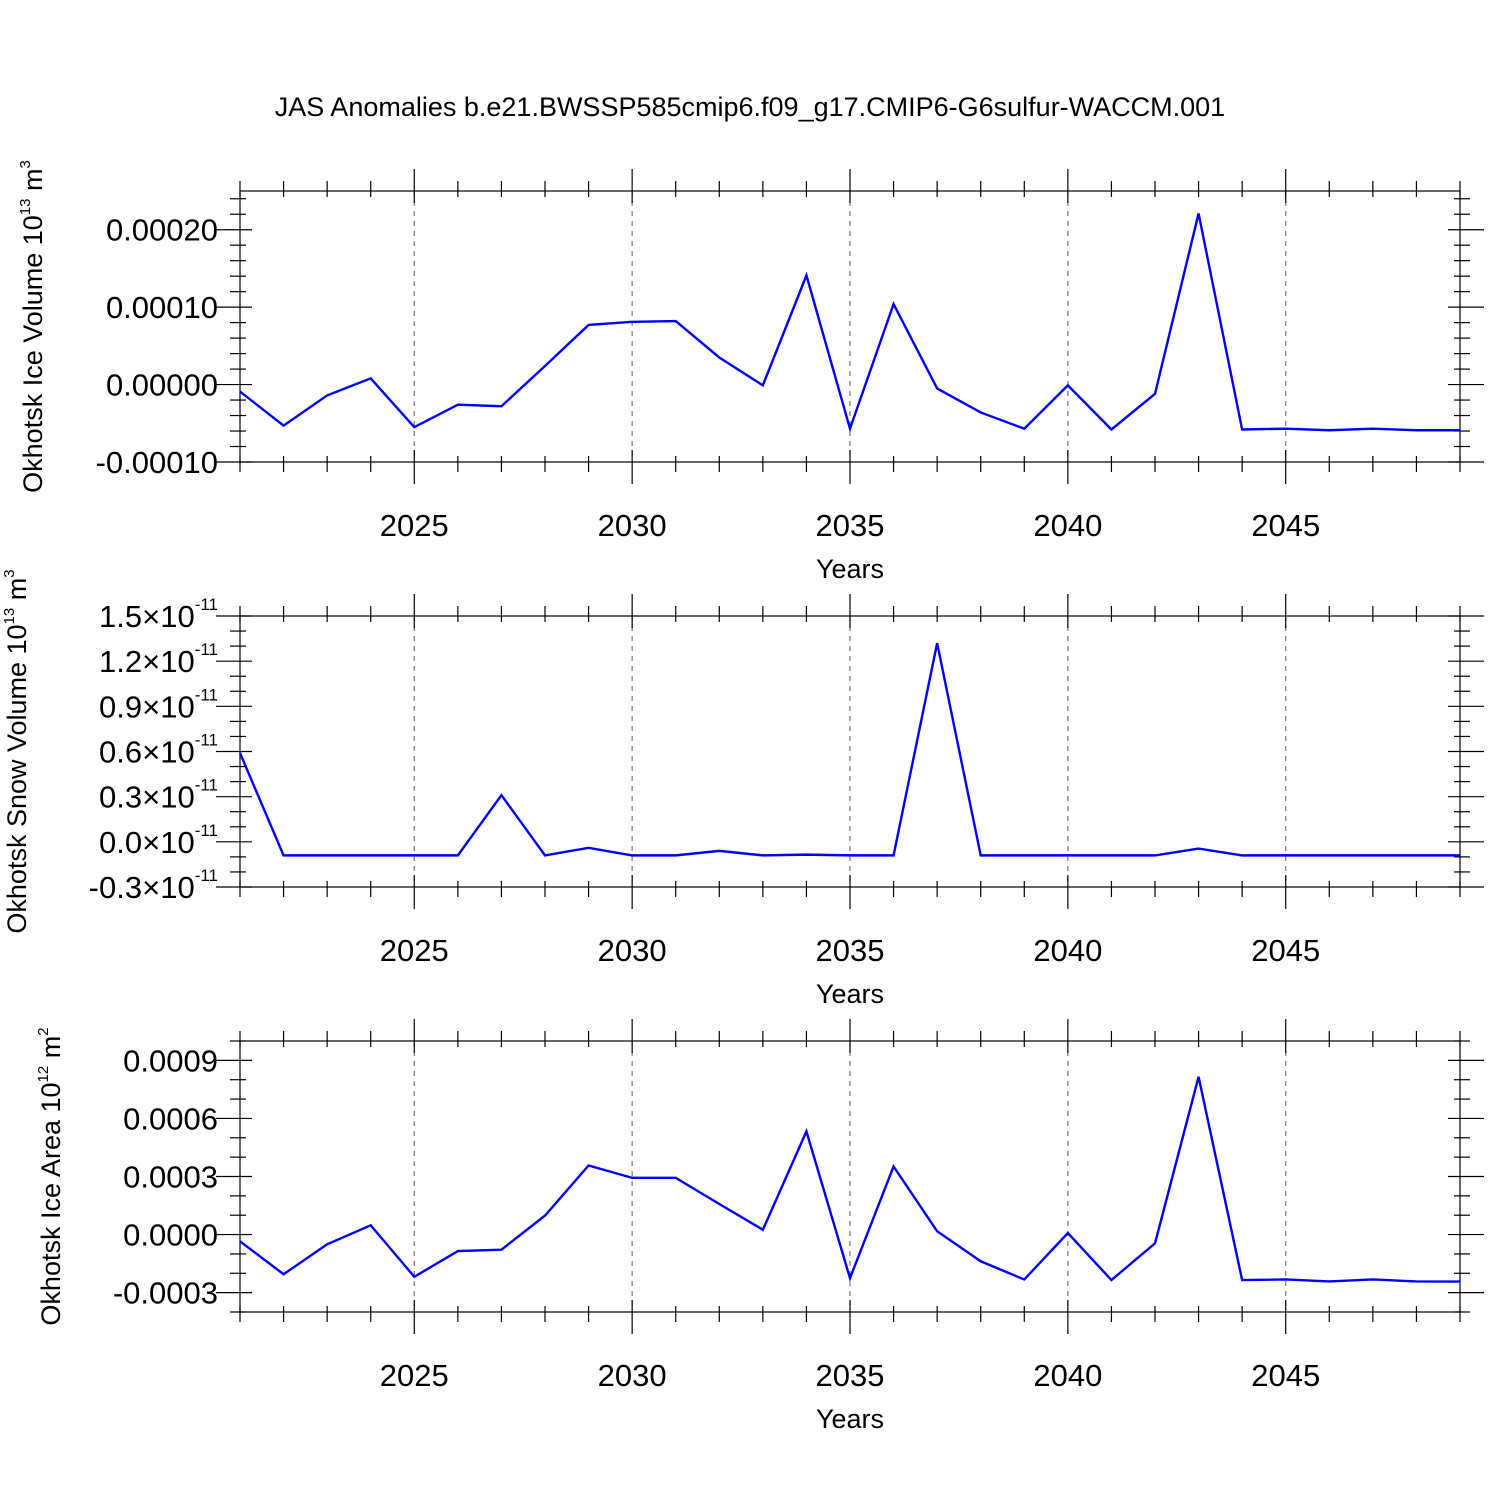 This screenshot has width=1500, height=1500. I want to click on y-tick-value: -0.0003, so click(165, 1293).